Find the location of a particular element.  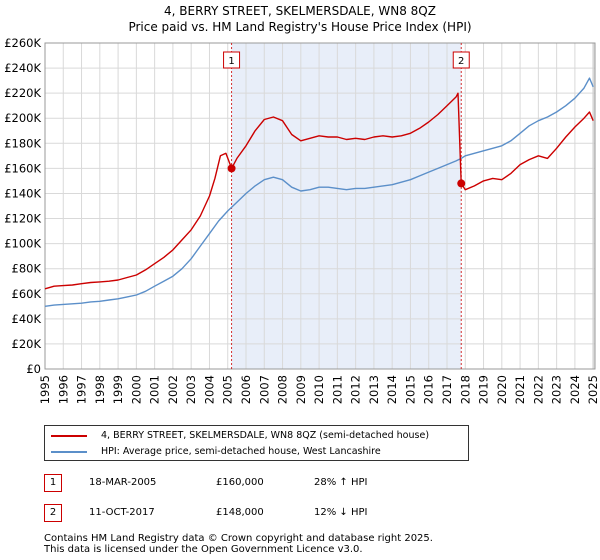

x-tick-label: 1997 is located at coordinates (82, 389).